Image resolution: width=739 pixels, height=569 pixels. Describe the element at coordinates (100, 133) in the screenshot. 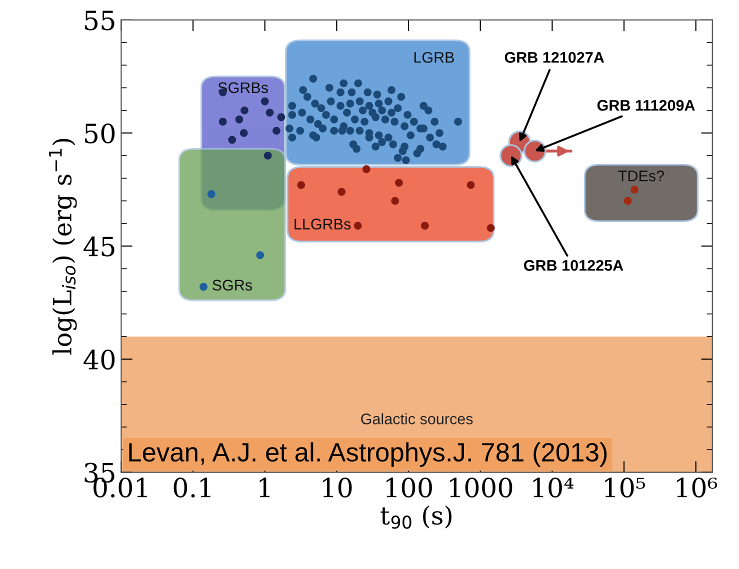

I see `y-tick-label: 50` at that location.